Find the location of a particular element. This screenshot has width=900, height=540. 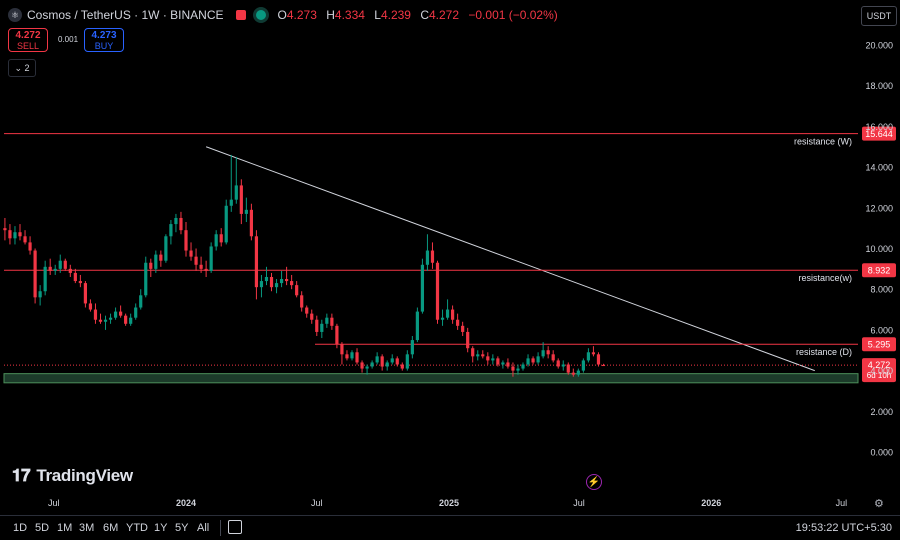

market-closed-icon is located at coordinates (240, 15).